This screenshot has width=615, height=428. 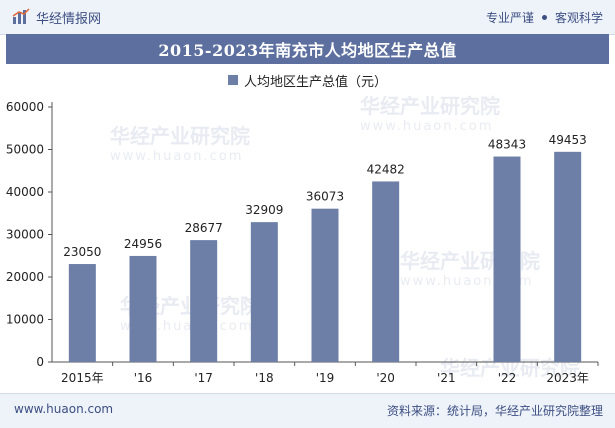 I want to click on data-label: 49453, so click(x=568, y=140).